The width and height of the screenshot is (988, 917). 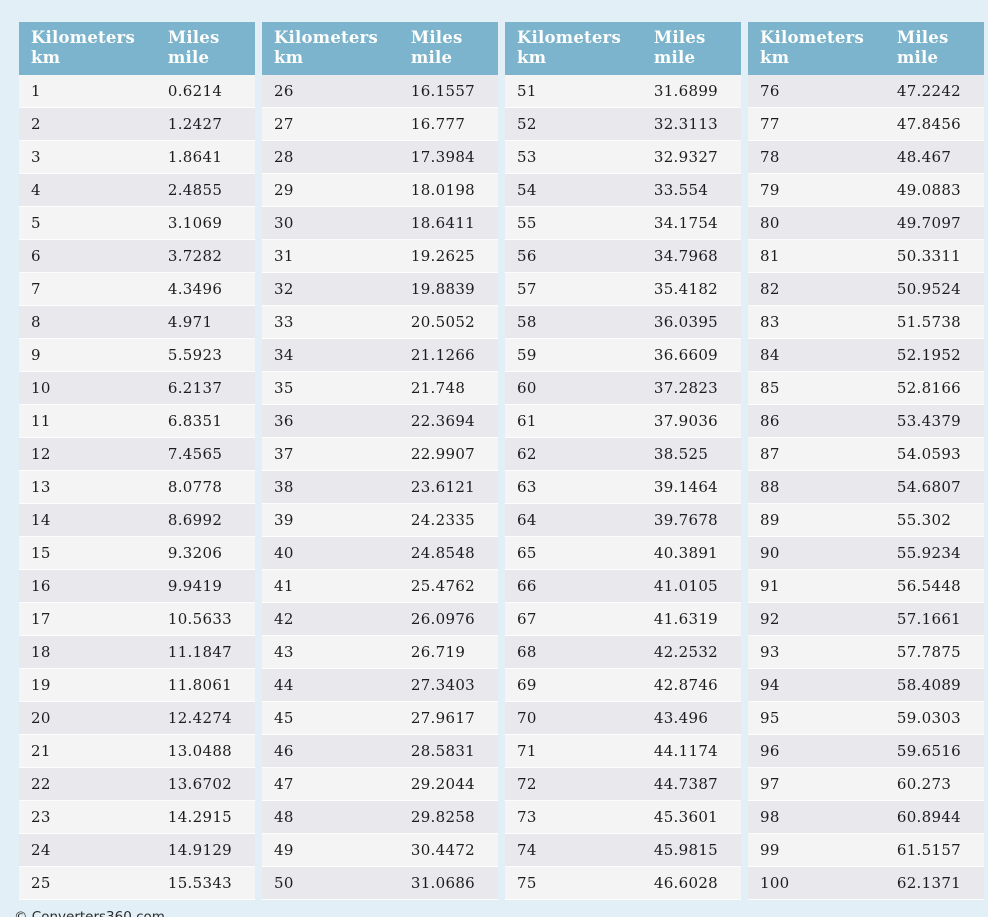 What do you see at coordinates (934, 322) in the screenshot?
I see `miles-cell: 51.5738` at bounding box center [934, 322].